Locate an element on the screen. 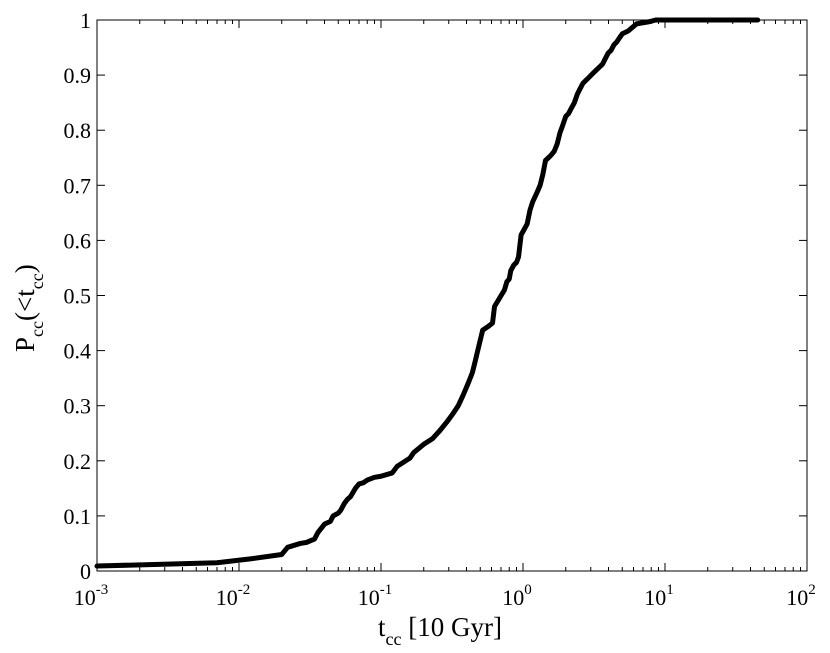 Image resolution: width=830 pixels, height=653 pixels. x-tick-label-exponent: 1 is located at coordinates (670, 590).